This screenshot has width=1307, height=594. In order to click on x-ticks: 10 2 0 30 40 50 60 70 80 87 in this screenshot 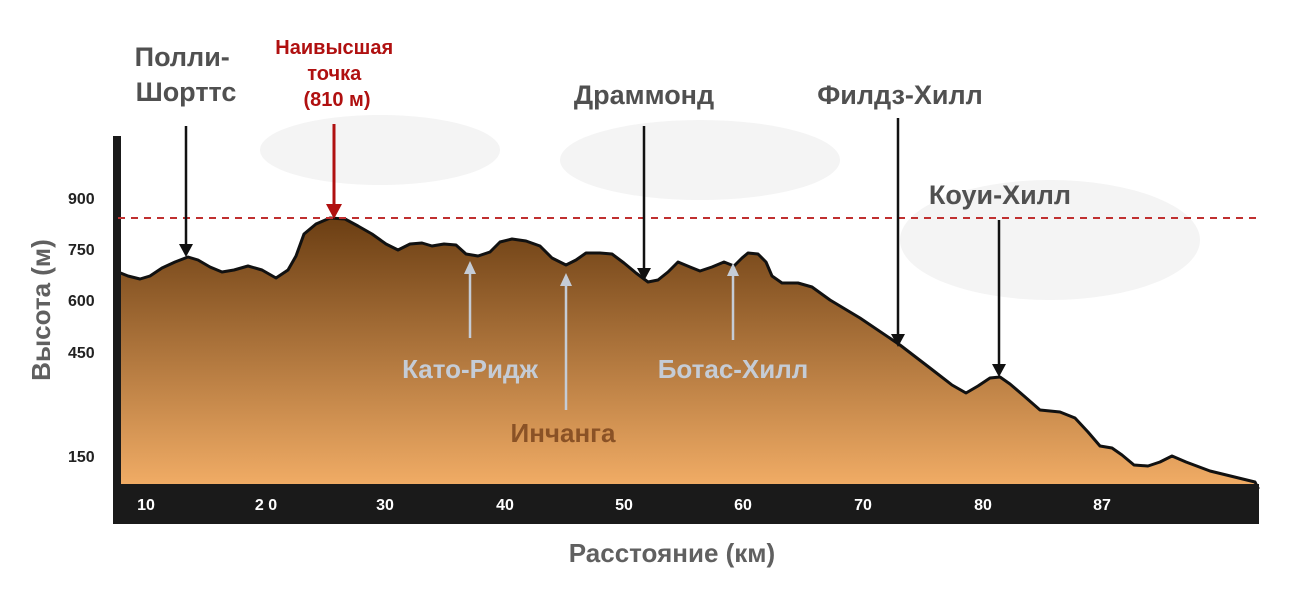, I will do `click(624, 505)`.